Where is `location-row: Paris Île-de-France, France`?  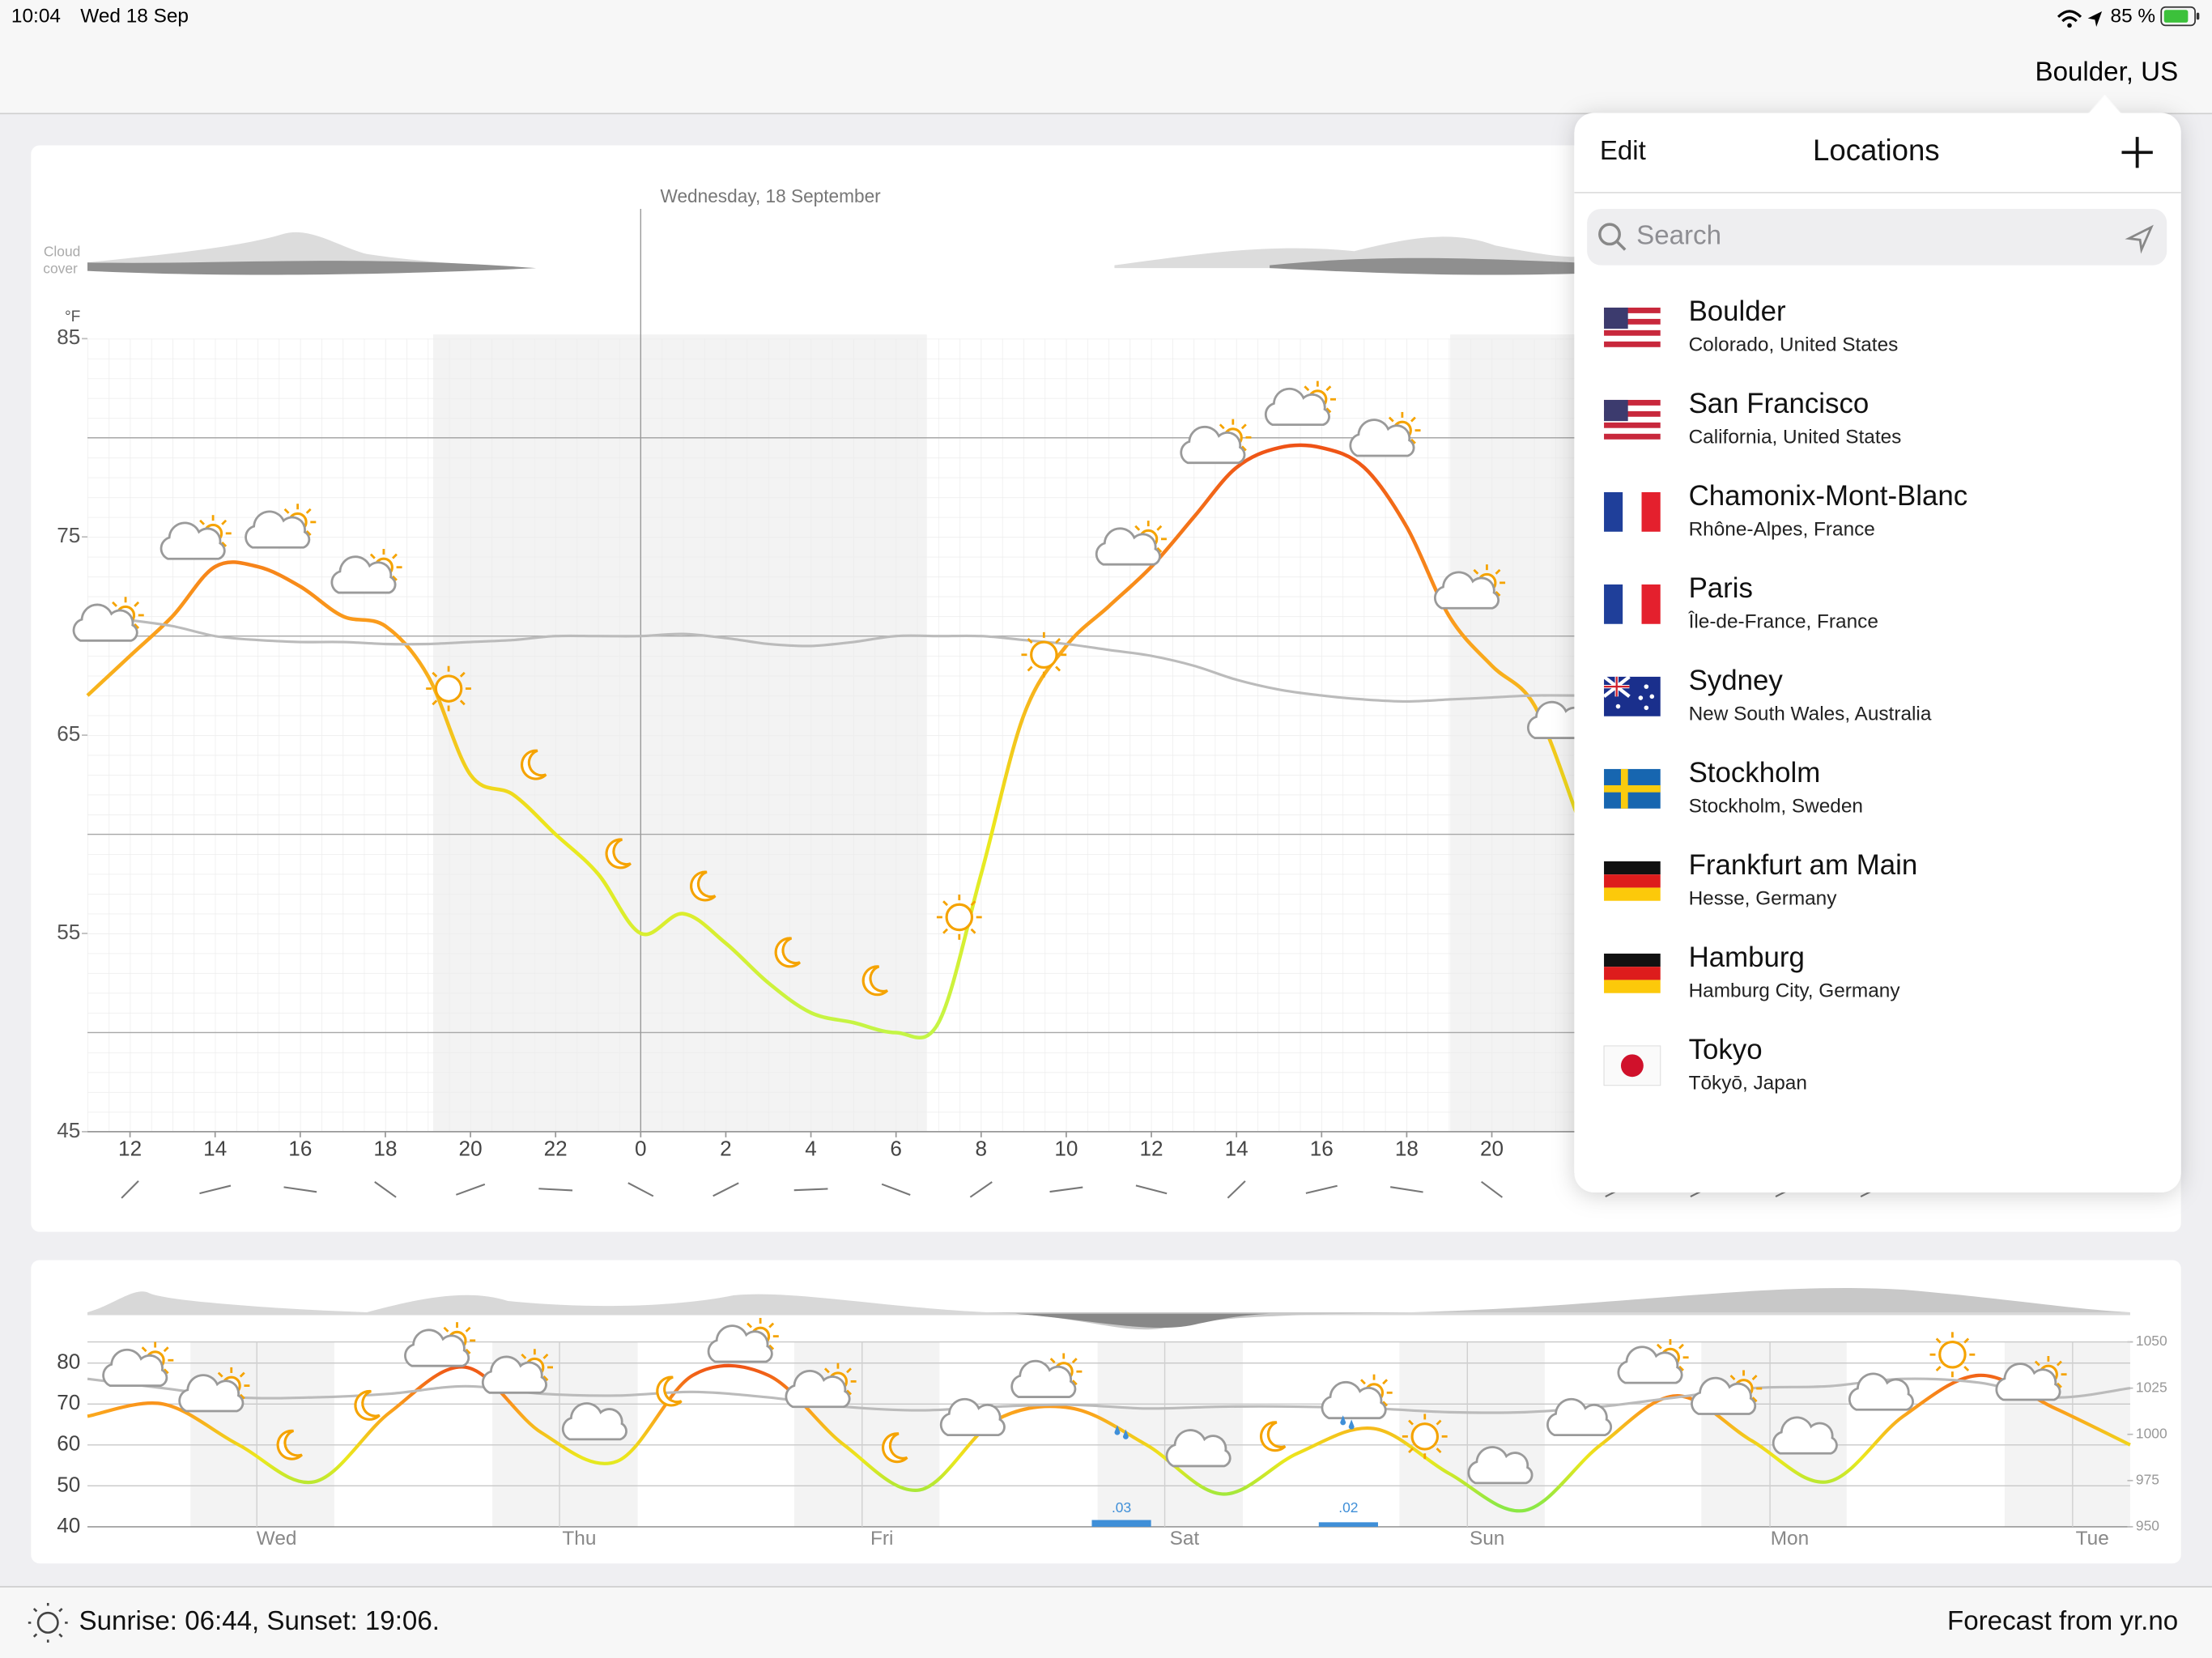 location-row: Paris Île-de-France, France is located at coordinates (1741, 602).